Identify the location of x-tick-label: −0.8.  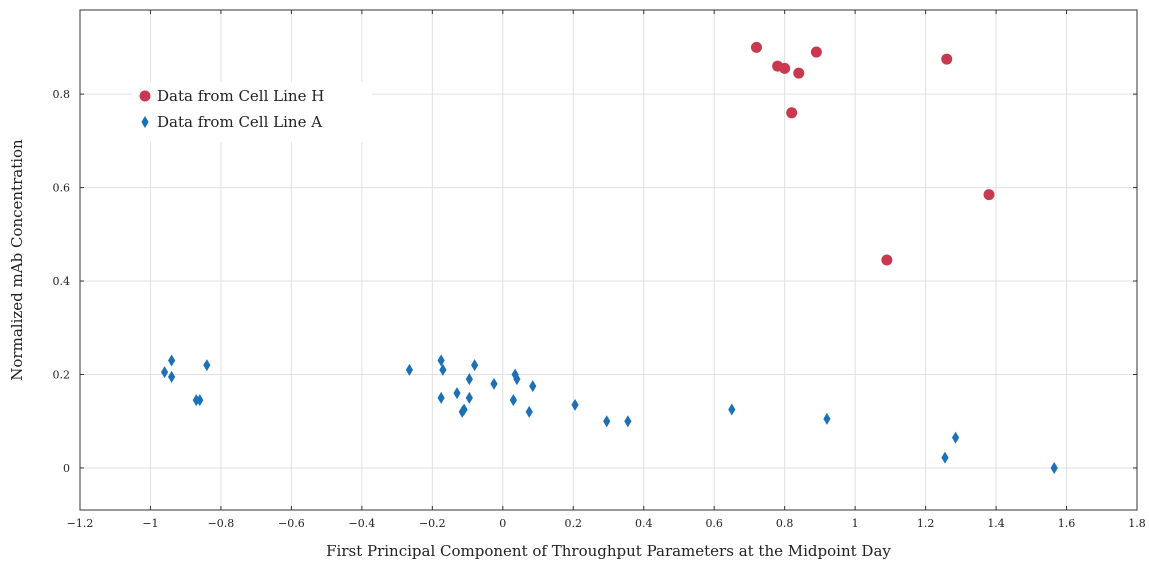
(221, 523).